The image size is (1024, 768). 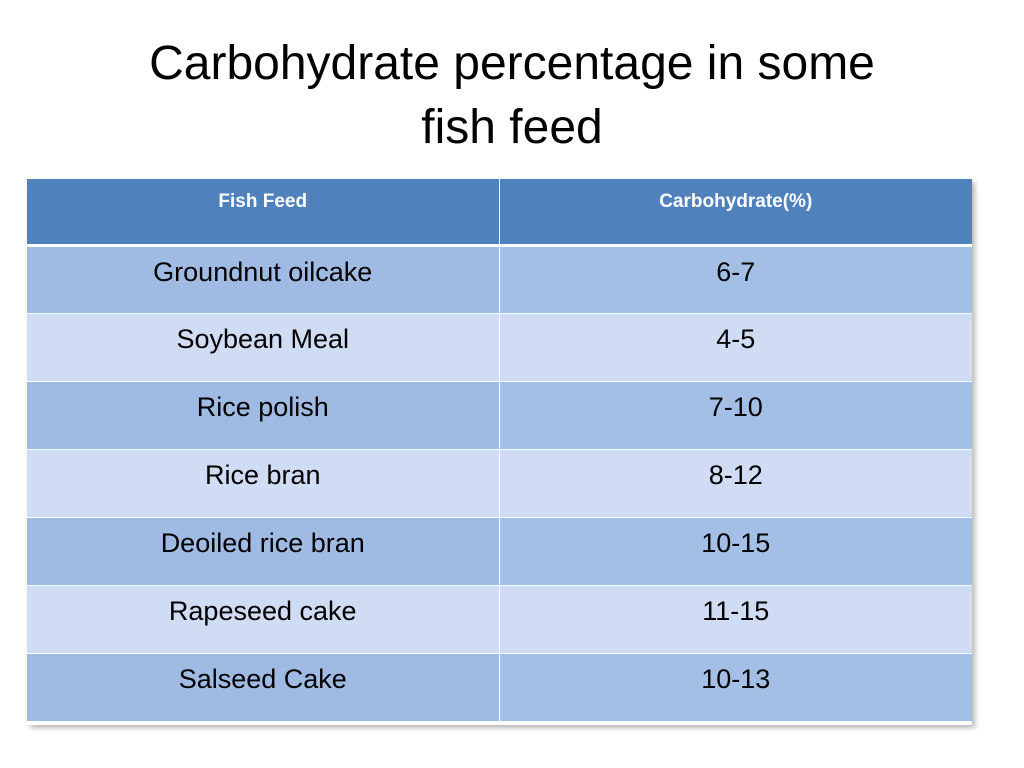 What do you see at coordinates (735, 483) in the screenshot?
I see `cell-carbohydrate: 8-12` at bounding box center [735, 483].